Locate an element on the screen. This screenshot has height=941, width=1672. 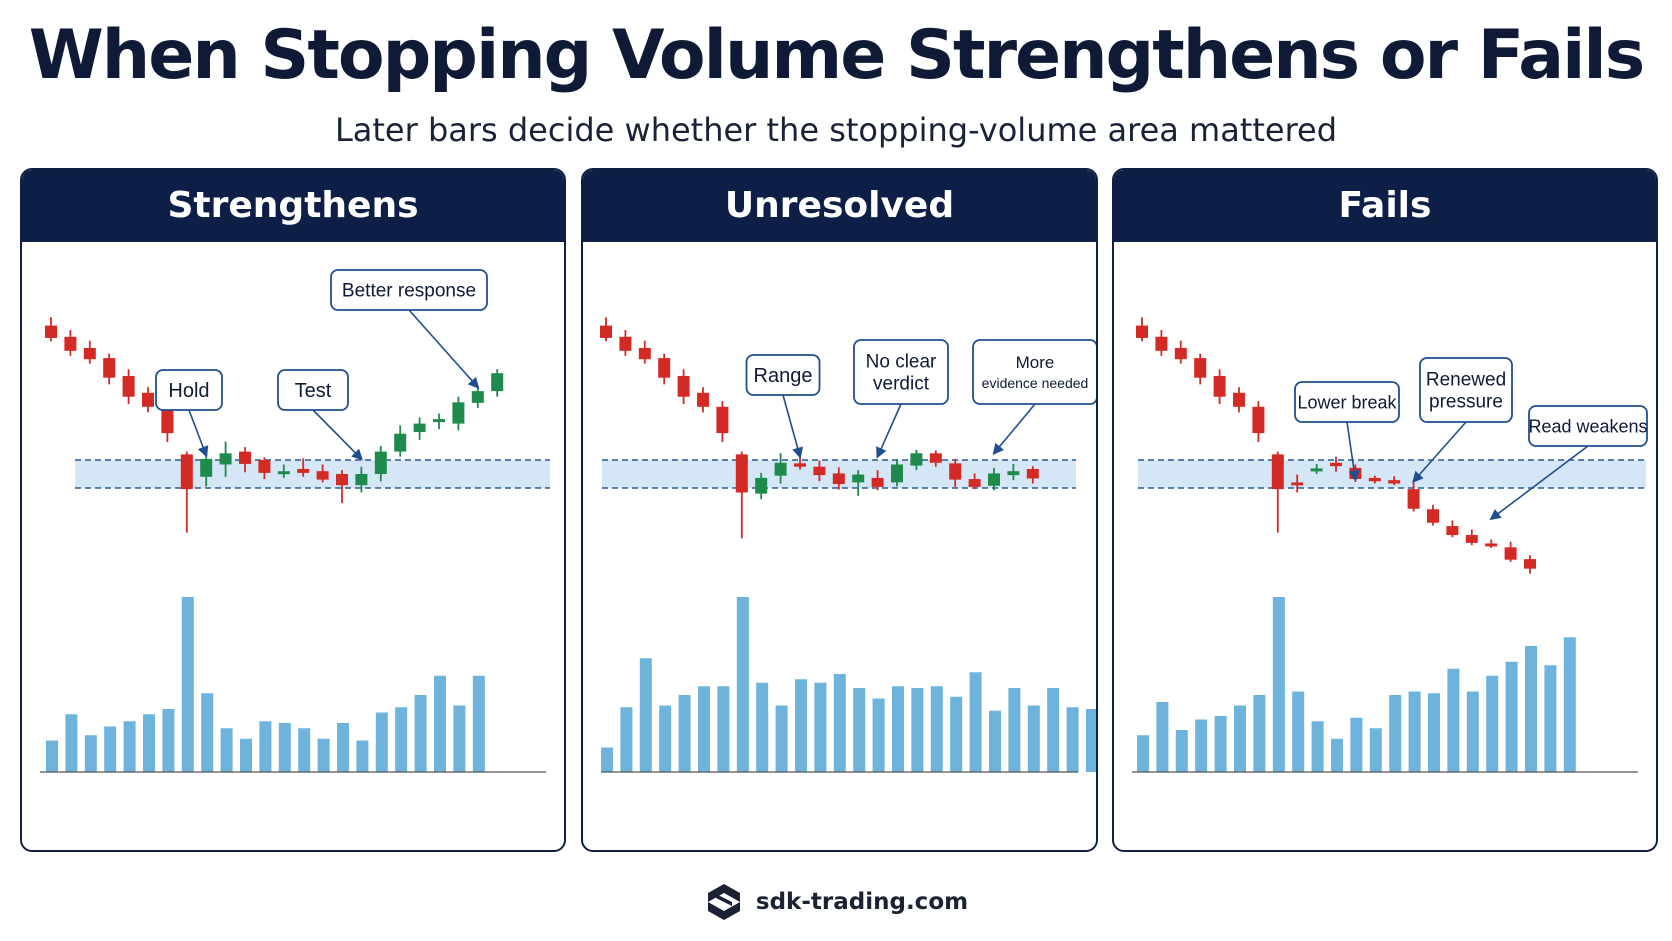
callout-label: Better response is located at coordinates (409, 291).